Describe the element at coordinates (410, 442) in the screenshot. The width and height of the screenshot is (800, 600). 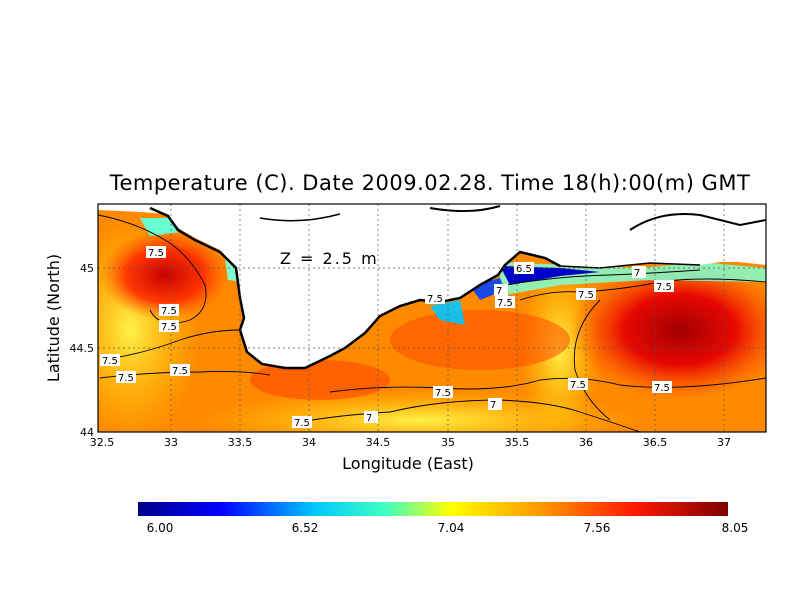
I see `x-tick-labels: 32.5 33 33.5 34 34.5 35 35.5 36 36.5 37` at that location.